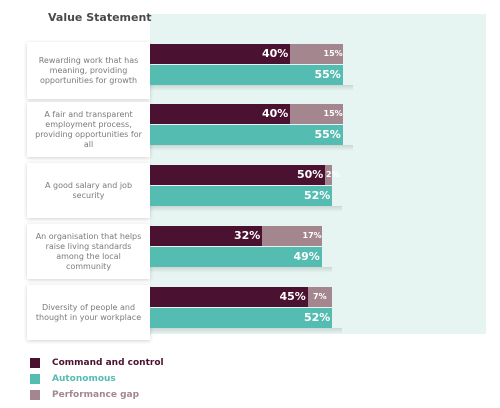 Image resolution: width=500 pixels, height=408 pixels. I want to click on legend-label-autonomous: Autonomous, so click(84, 379).